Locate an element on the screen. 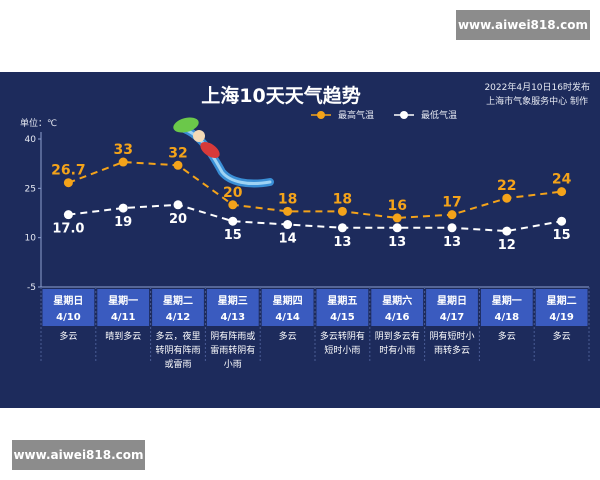 The image size is (600, 480). high-temp-line is located at coordinates (315, 190).